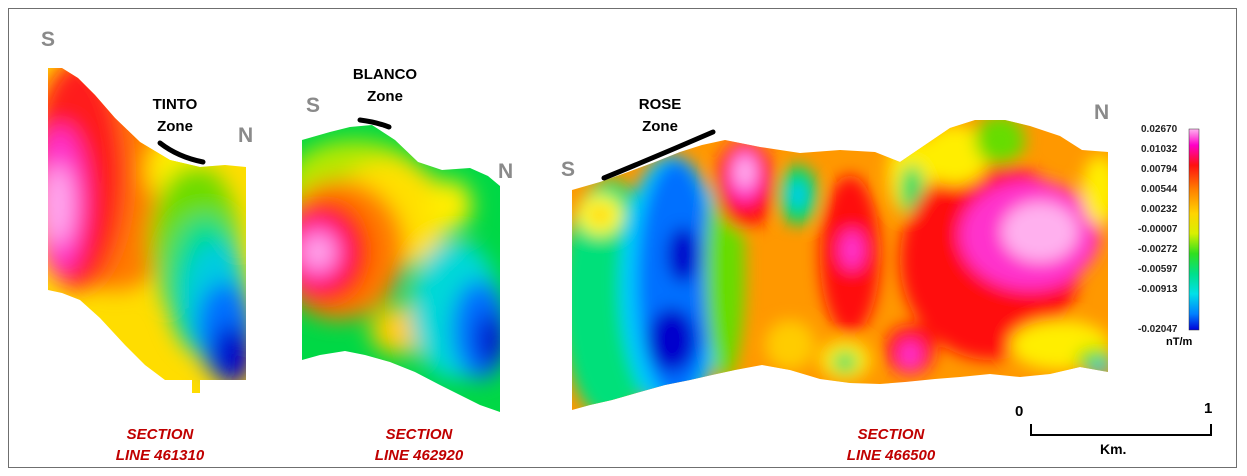  I want to click on zone-name: ROSE, so click(660, 104).